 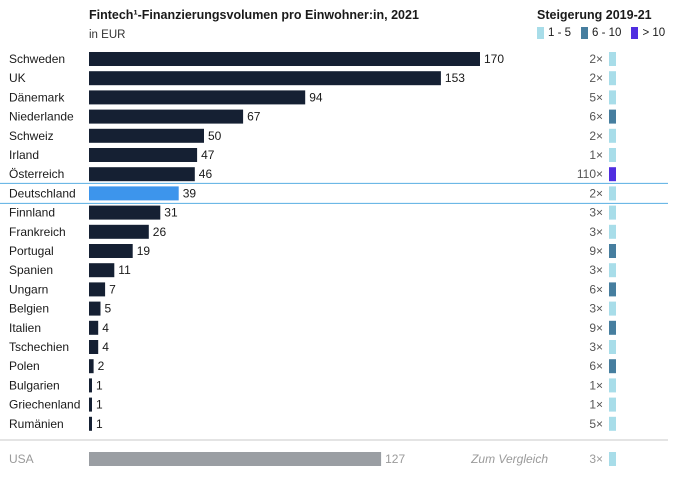 I want to click on category-label: Bulgarien, so click(x=34, y=385).